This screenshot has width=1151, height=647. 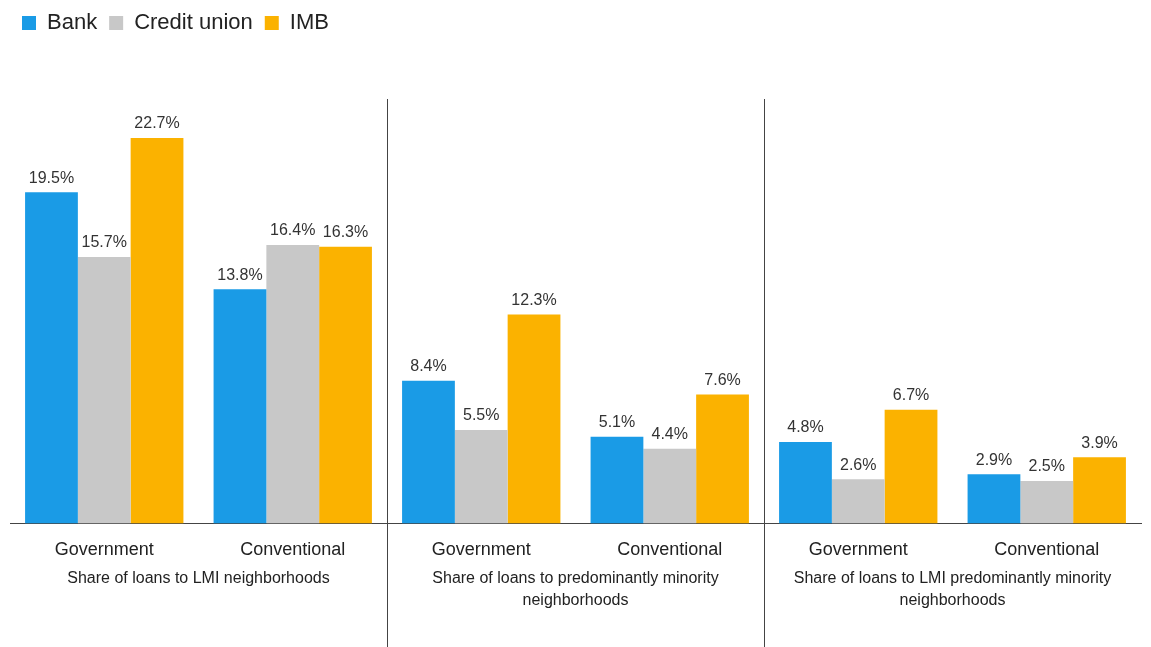 I want to click on data-label: 5.1%, so click(x=617, y=422).